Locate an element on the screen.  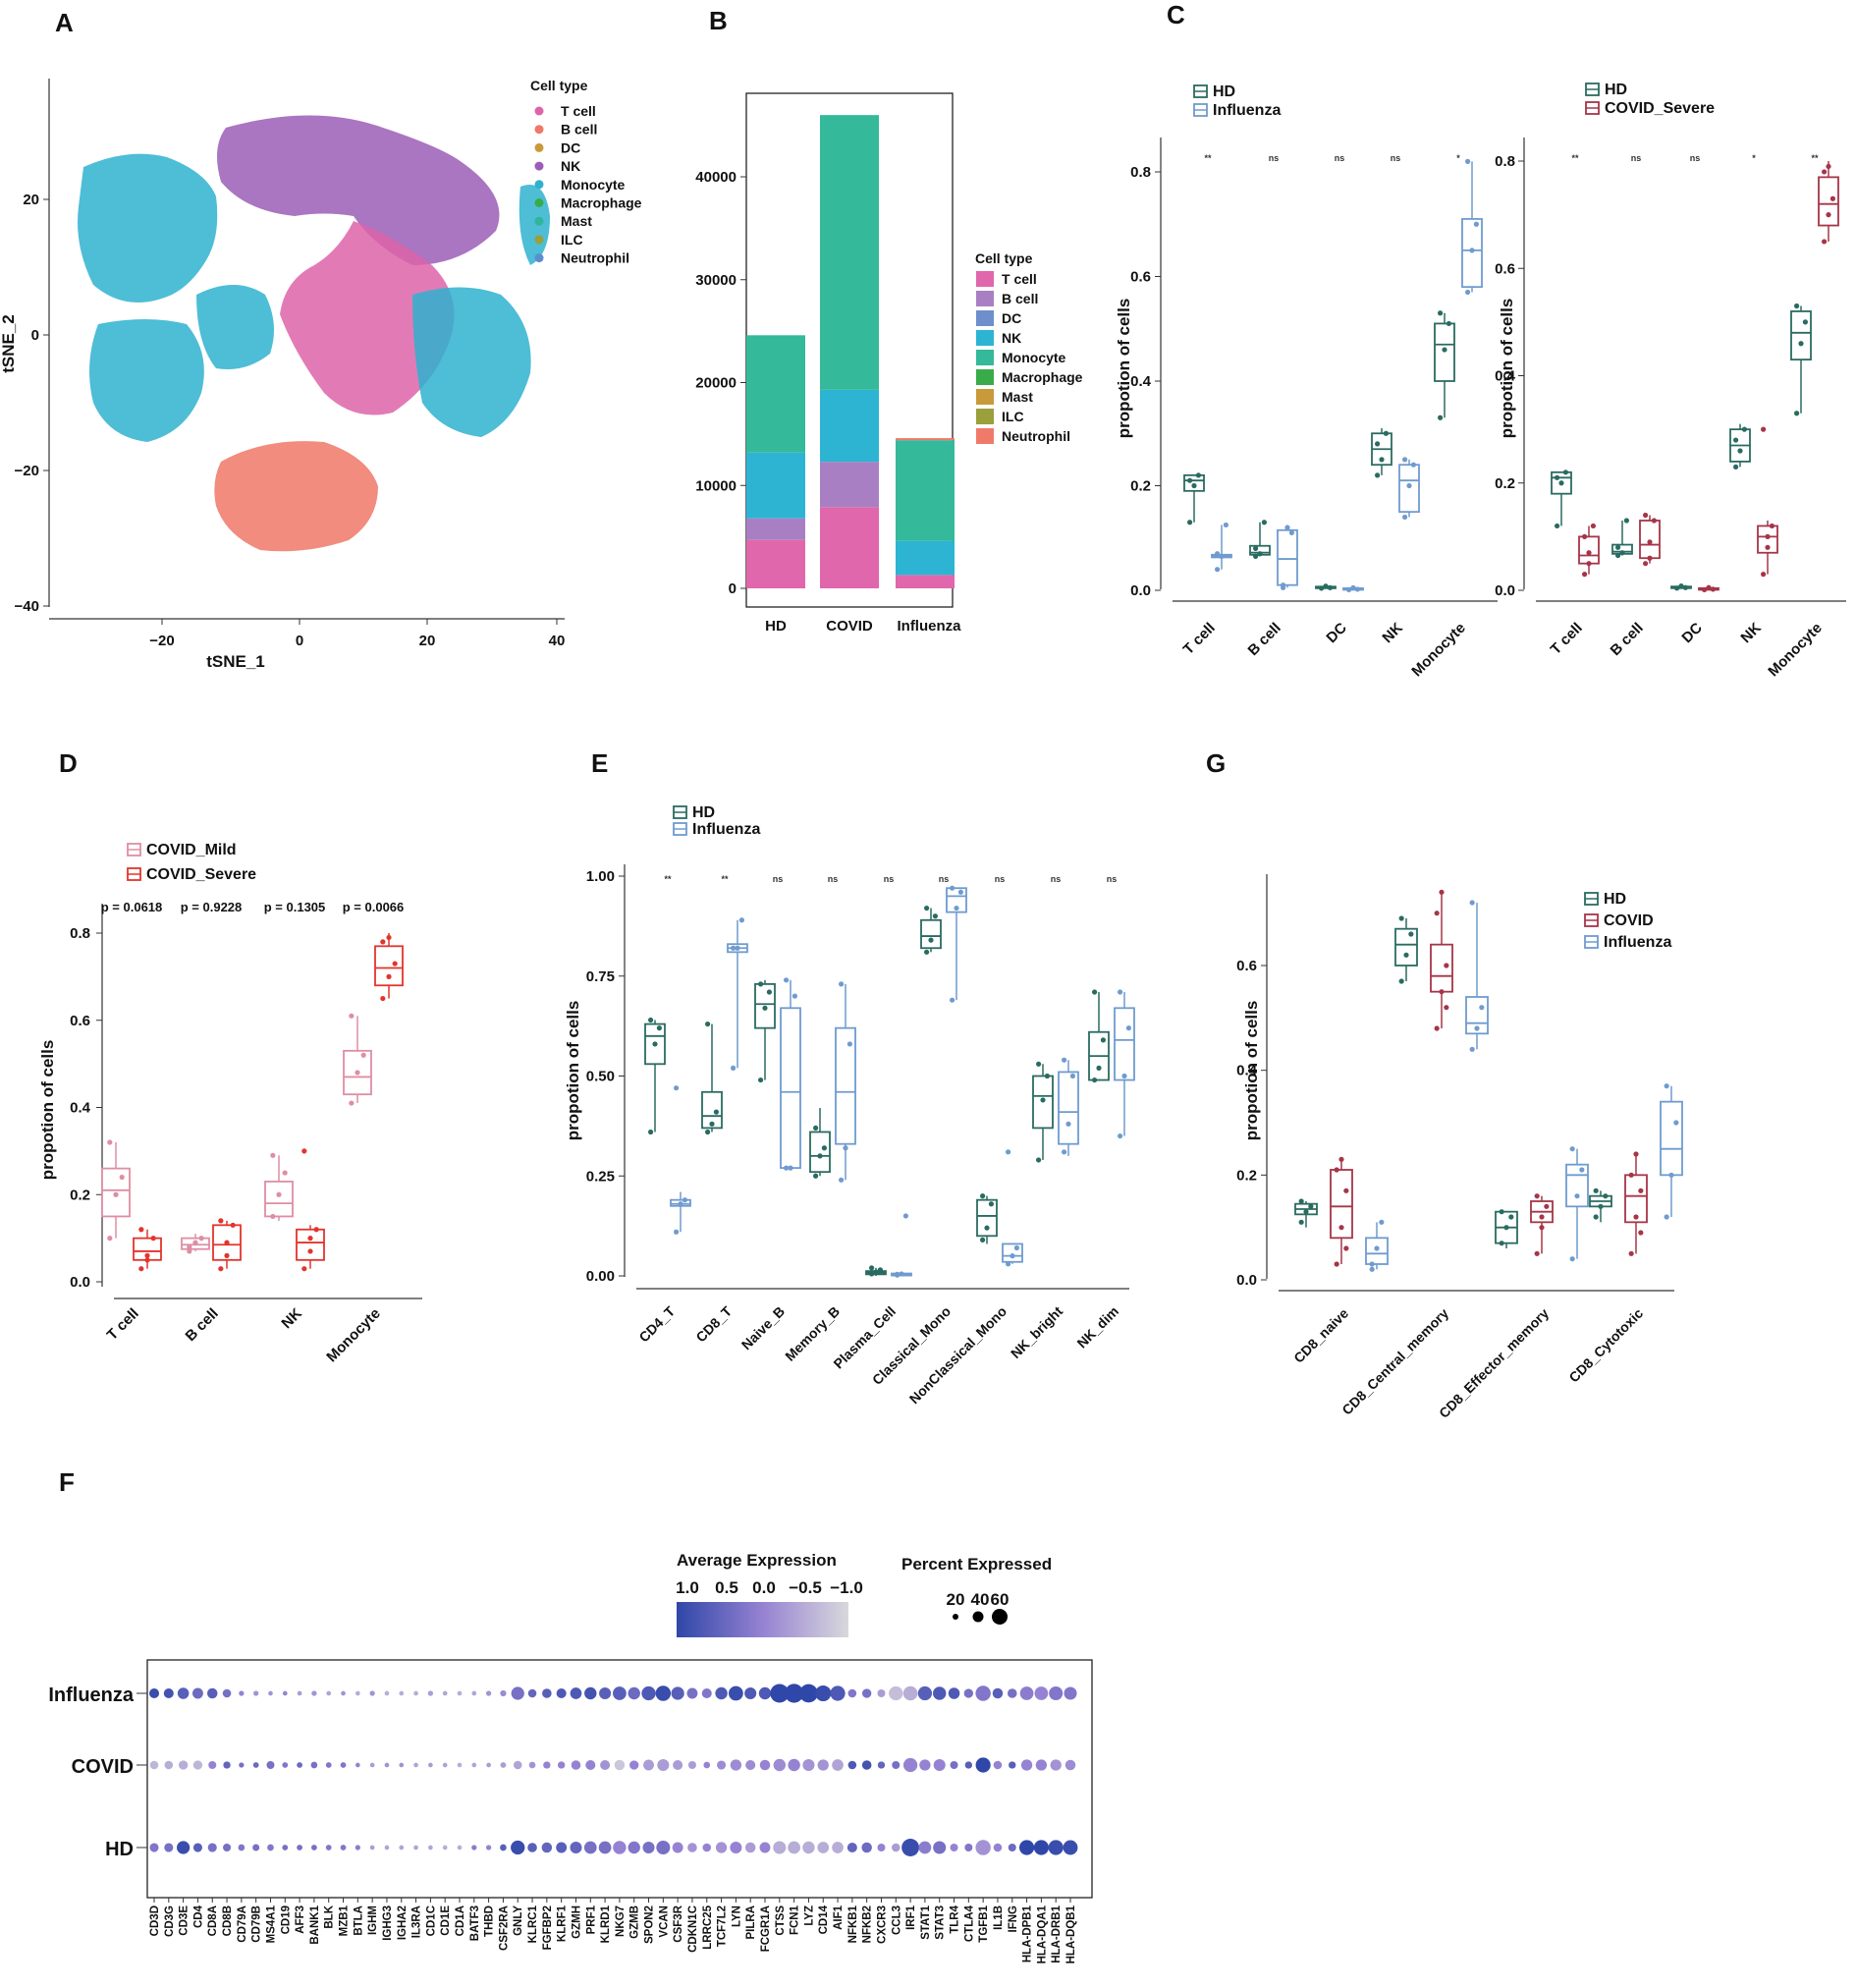
legend-expr-tick: −0.5 is located at coordinates (805, 1587).